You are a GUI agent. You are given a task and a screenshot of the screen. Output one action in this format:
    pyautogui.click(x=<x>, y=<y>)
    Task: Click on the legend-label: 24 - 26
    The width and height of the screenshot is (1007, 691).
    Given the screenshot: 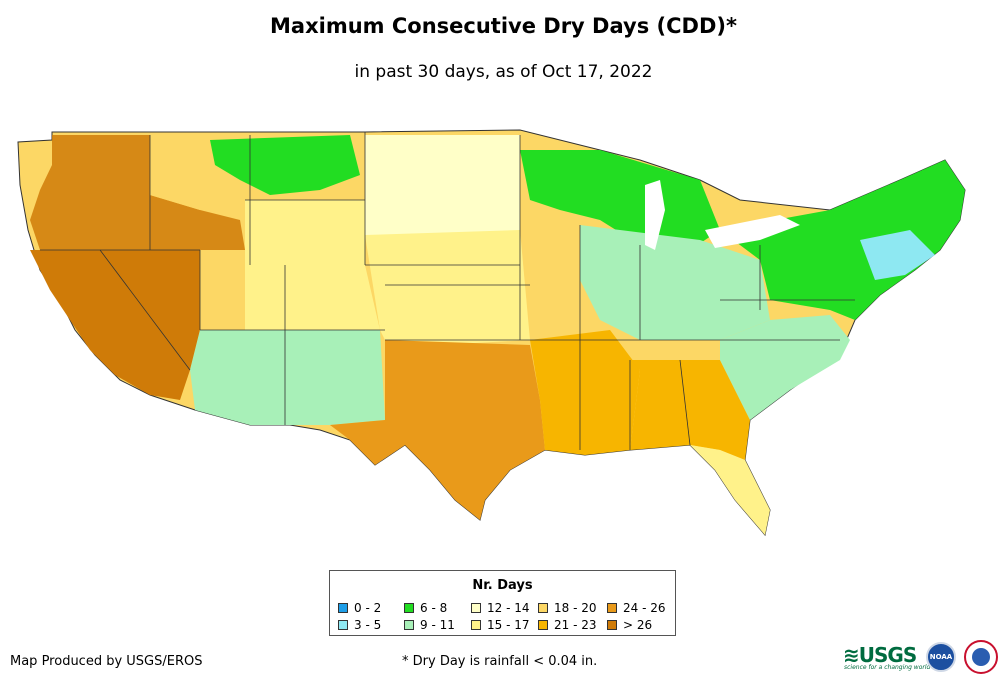 What is the action you would take?
    pyautogui.click(x=644, y=608)
    